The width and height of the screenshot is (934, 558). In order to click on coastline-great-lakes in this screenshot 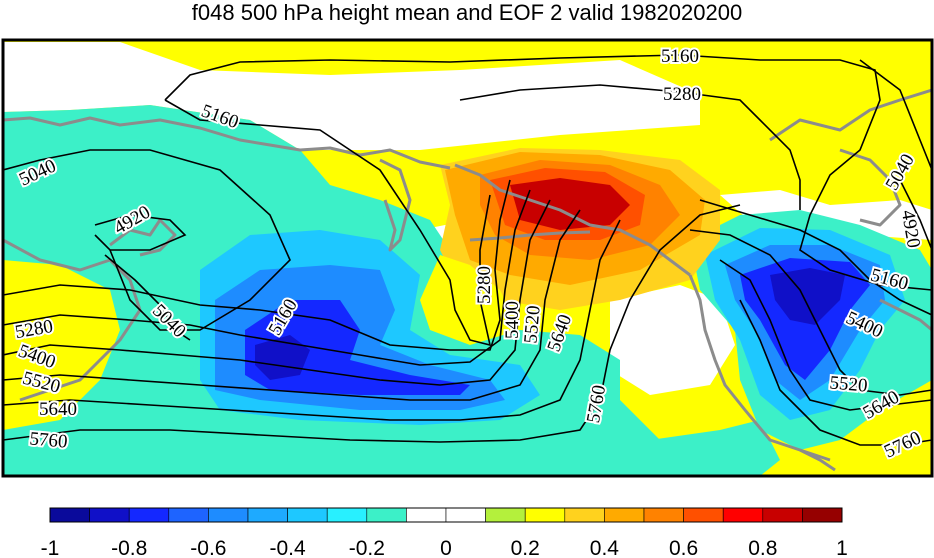, I will do `click(905, 315)`.